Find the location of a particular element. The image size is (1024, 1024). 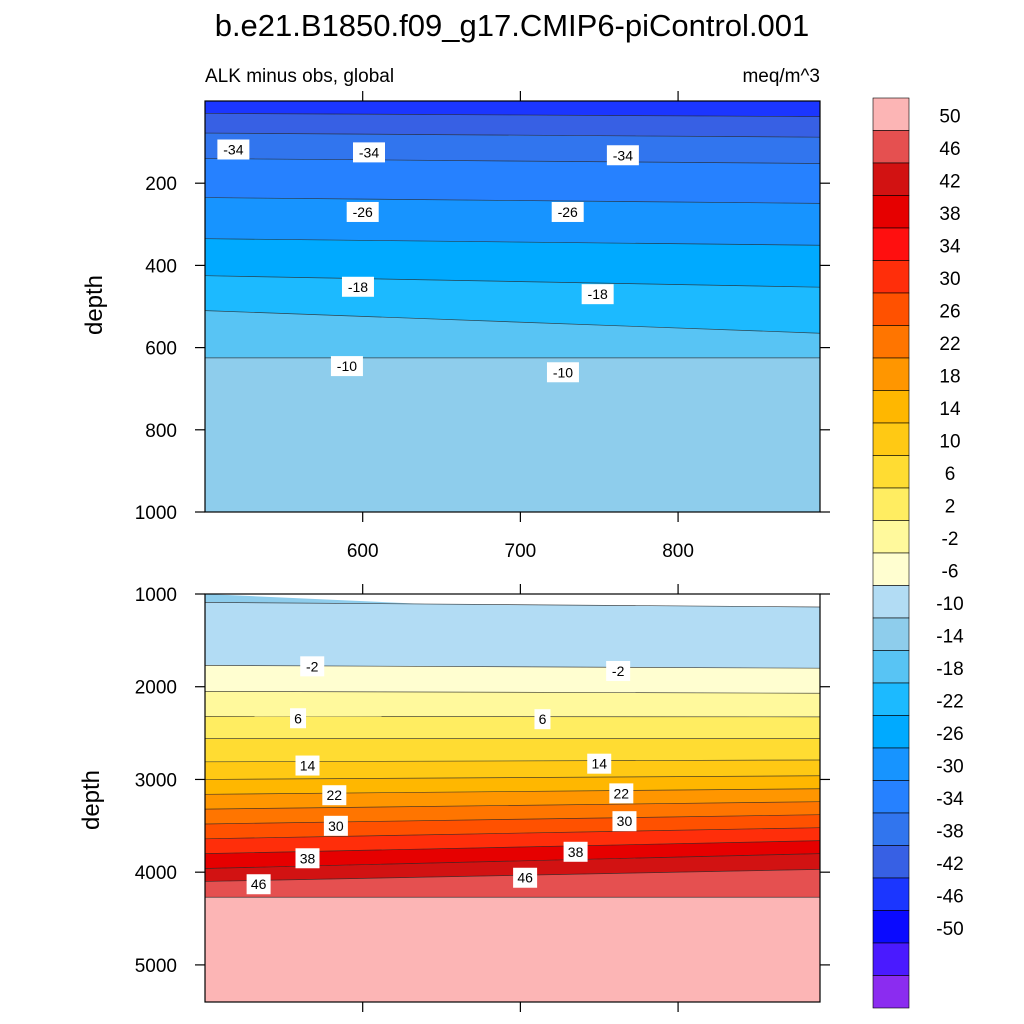

contour-label: -26 is located at coordinates (567, 211).